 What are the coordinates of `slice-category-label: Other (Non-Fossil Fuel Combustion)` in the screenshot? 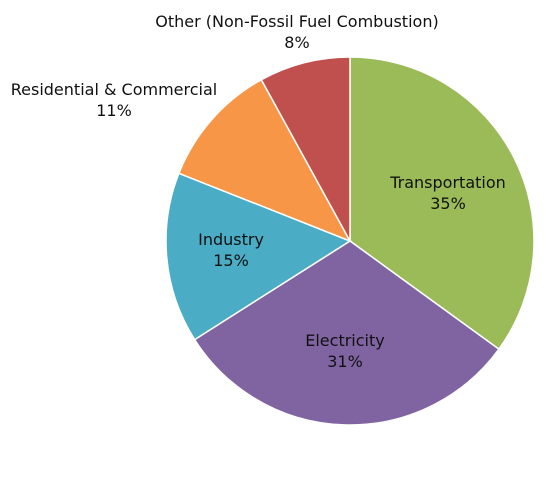 It's located at (296, 21).